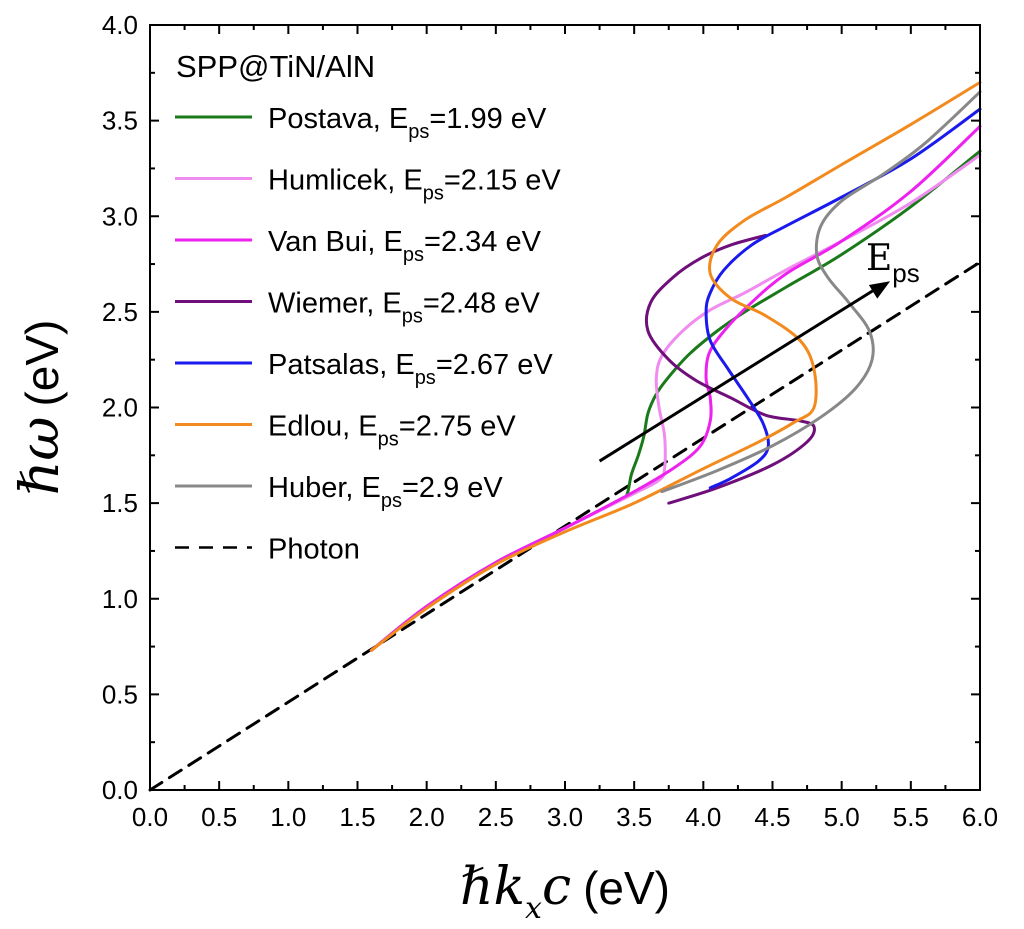 This screenshot has width=1024, height=929. I want to click on legend-label-prefix: Wiemer, E, so click(335, 304).